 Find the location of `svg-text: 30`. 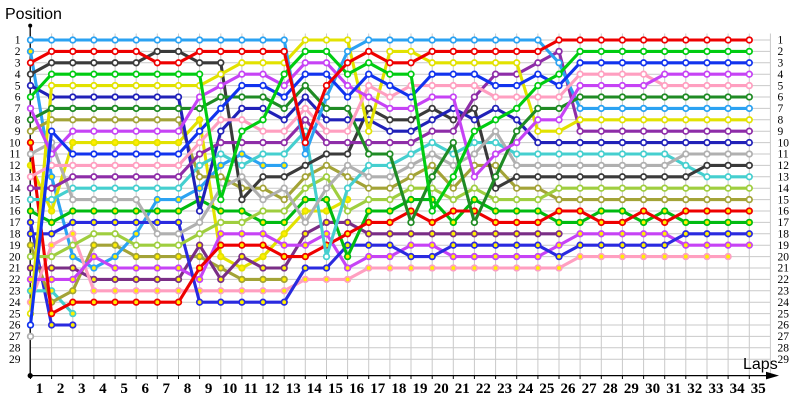

svg-text: 30 is located at coordinates (652, 389).